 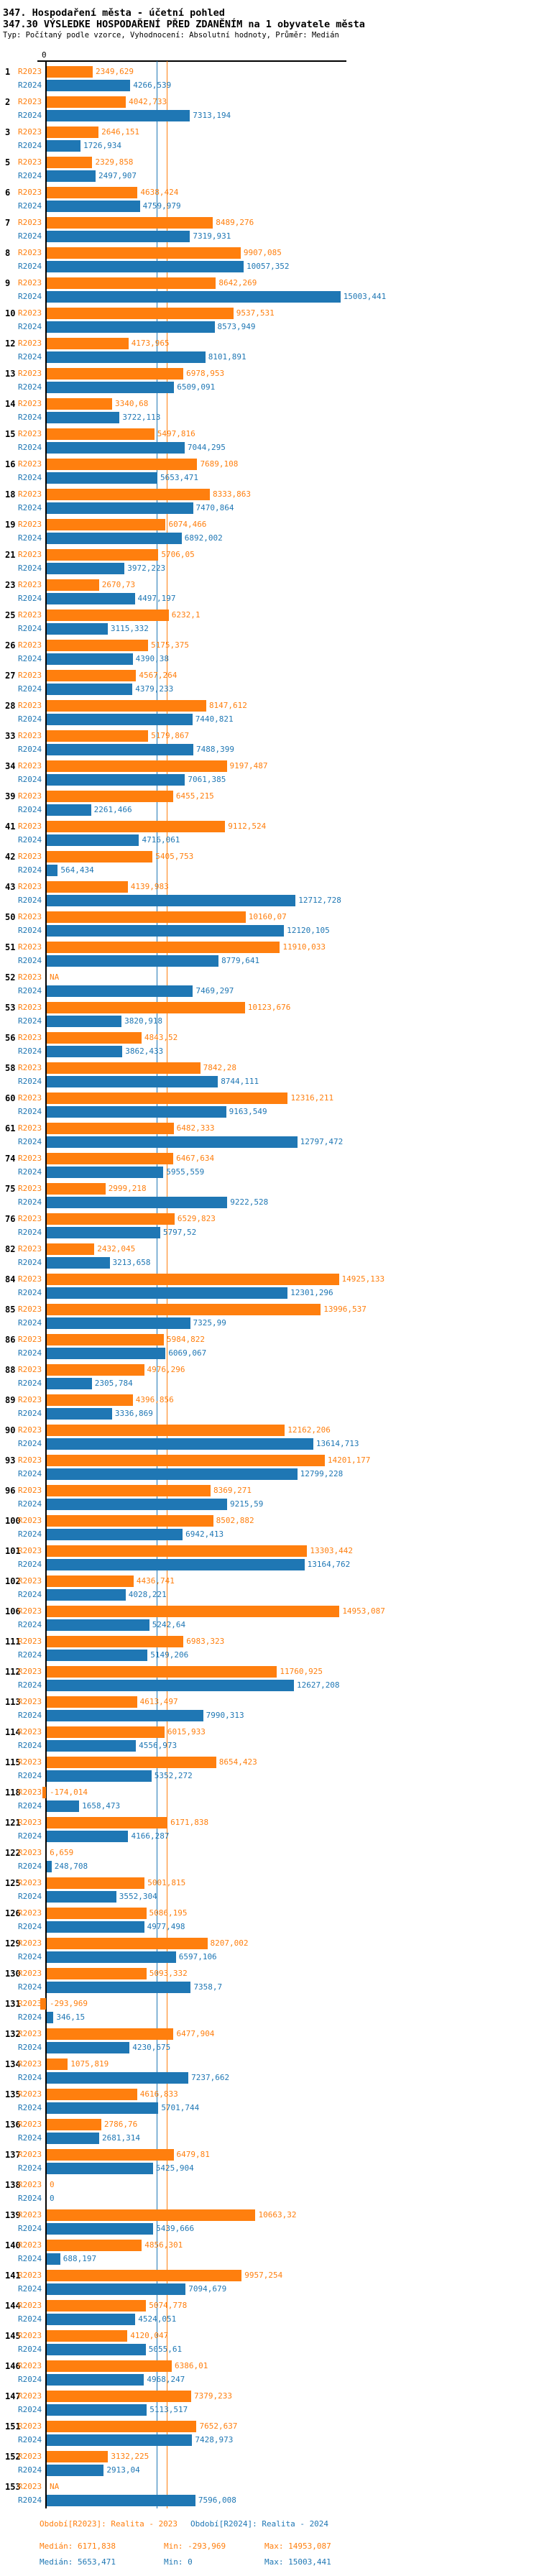 What do you see at coordinates (115, 71) in the screenshot?
I see `value-label-r2023: 2349,629` at bounding box center [115, 71].